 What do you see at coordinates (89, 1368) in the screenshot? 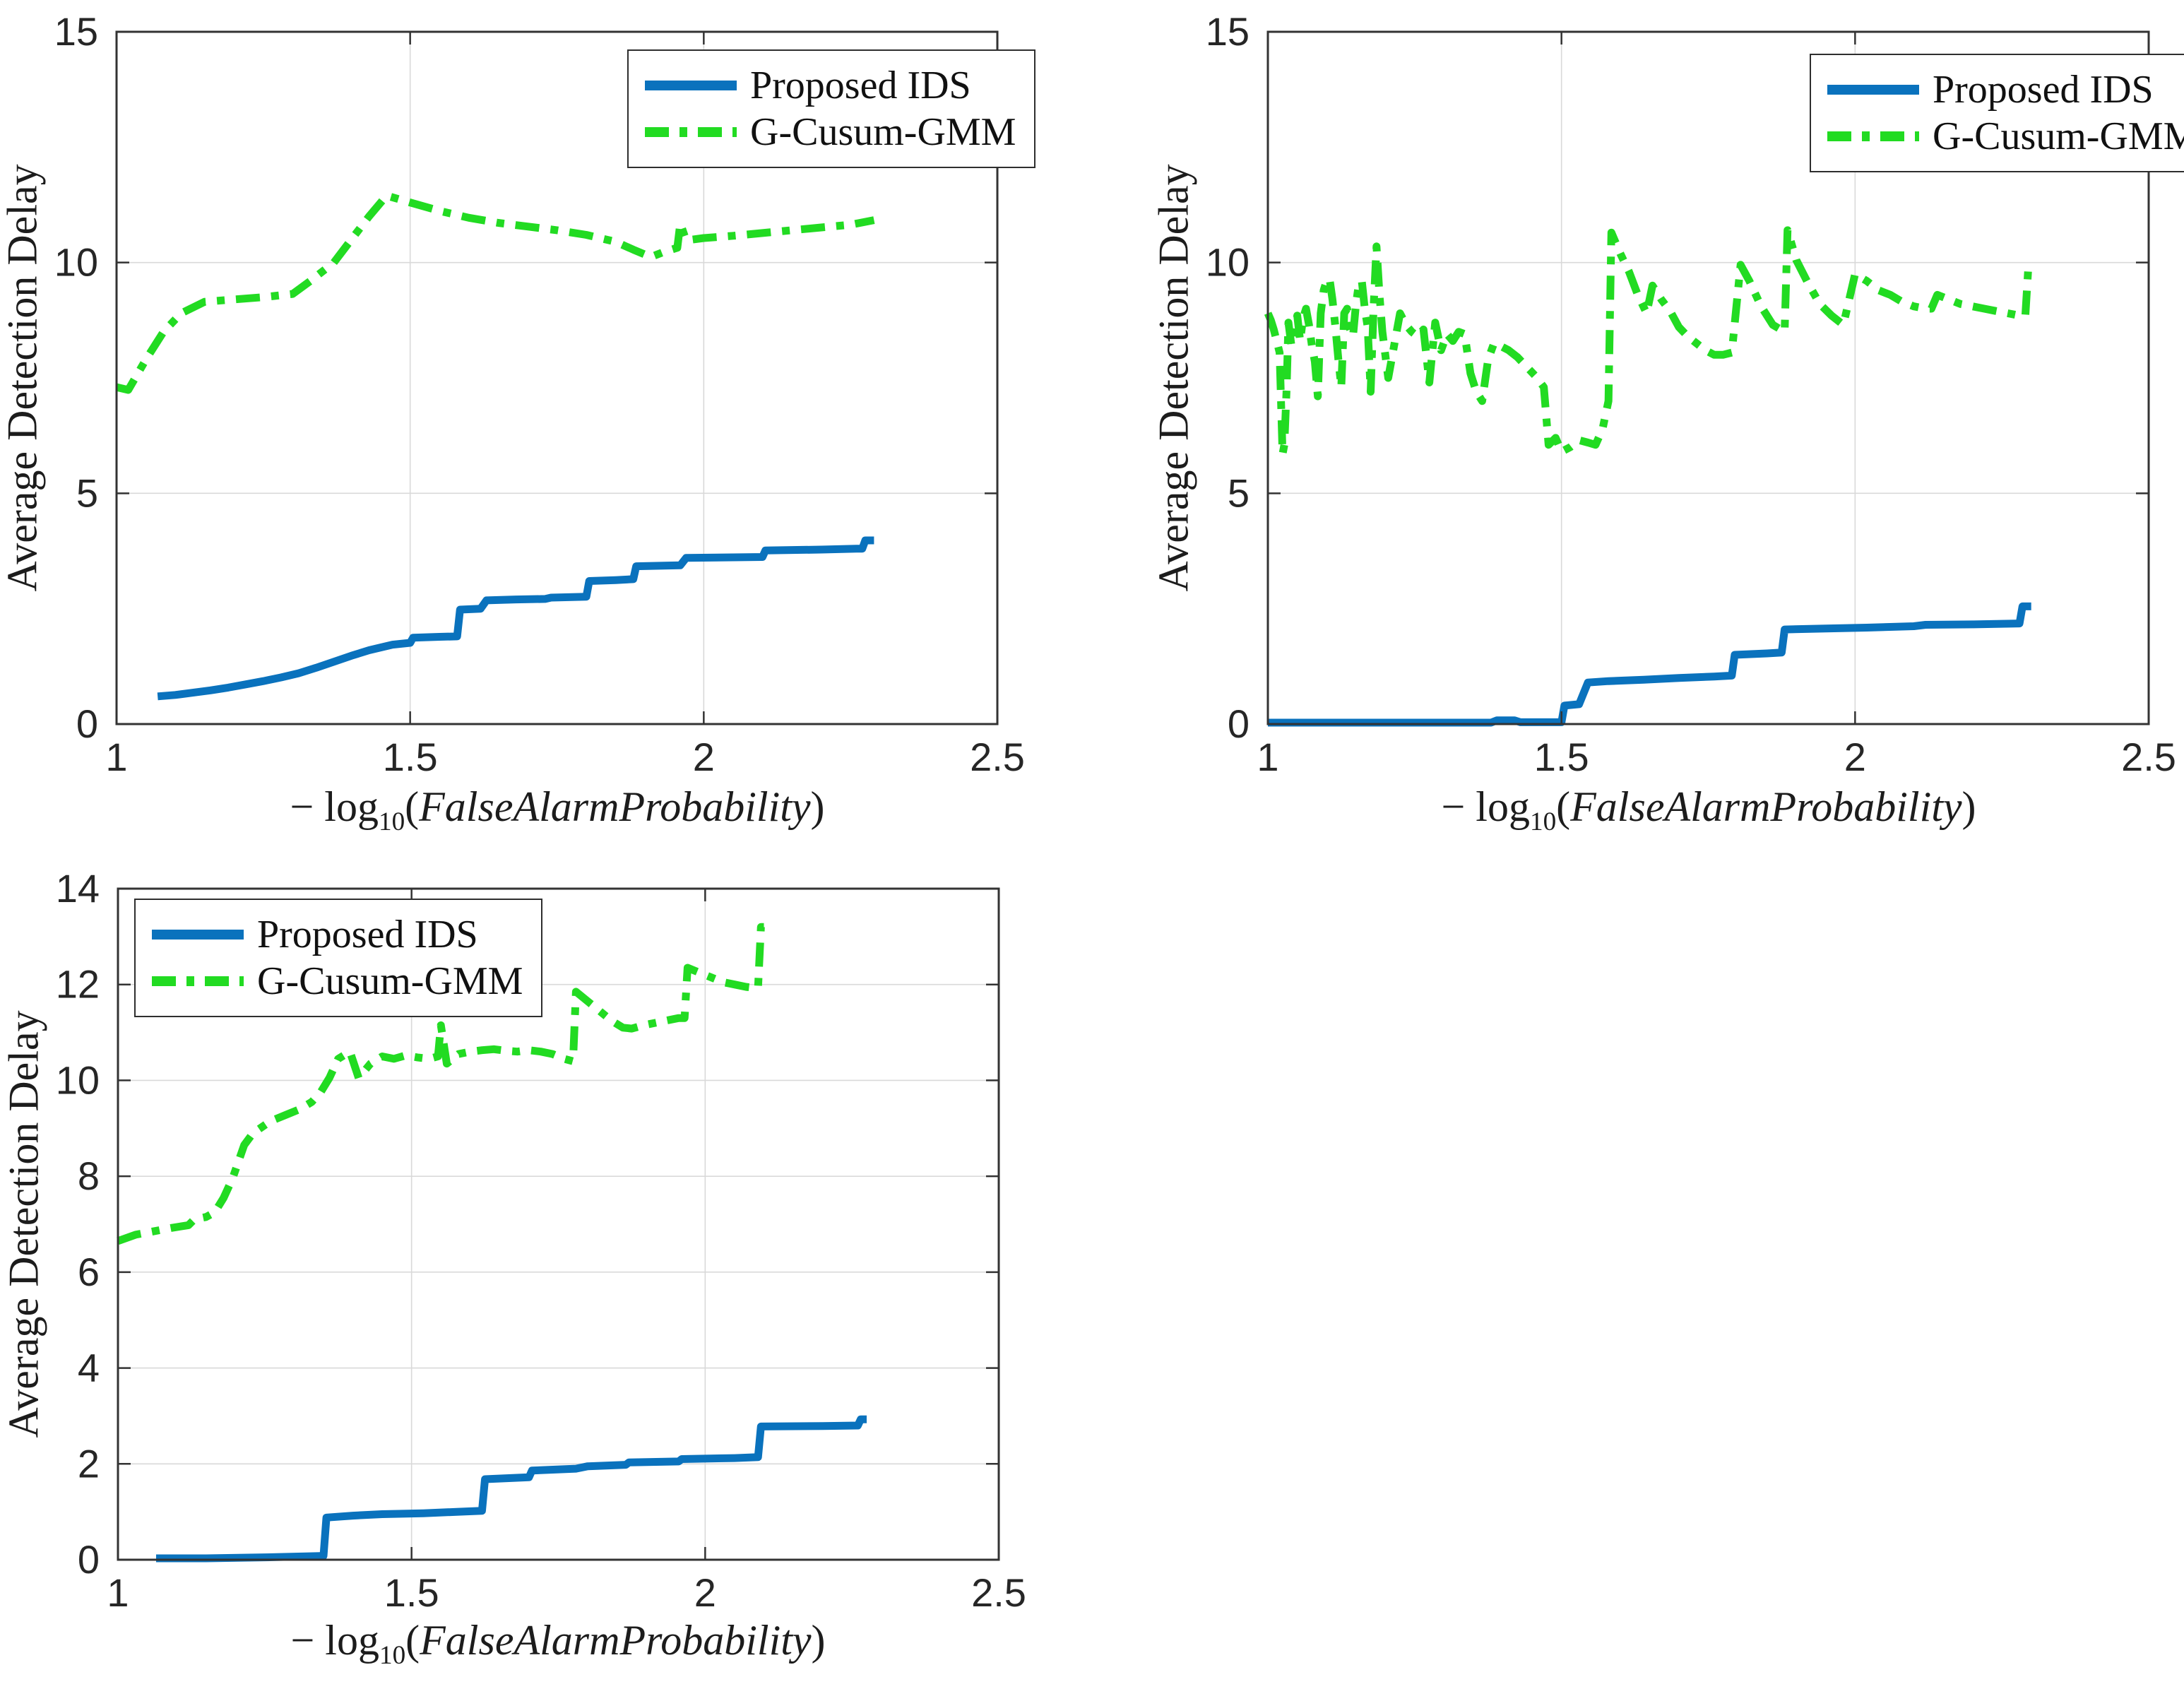
I see `y-tick-label: 4` at bounding box center [89, 1368].